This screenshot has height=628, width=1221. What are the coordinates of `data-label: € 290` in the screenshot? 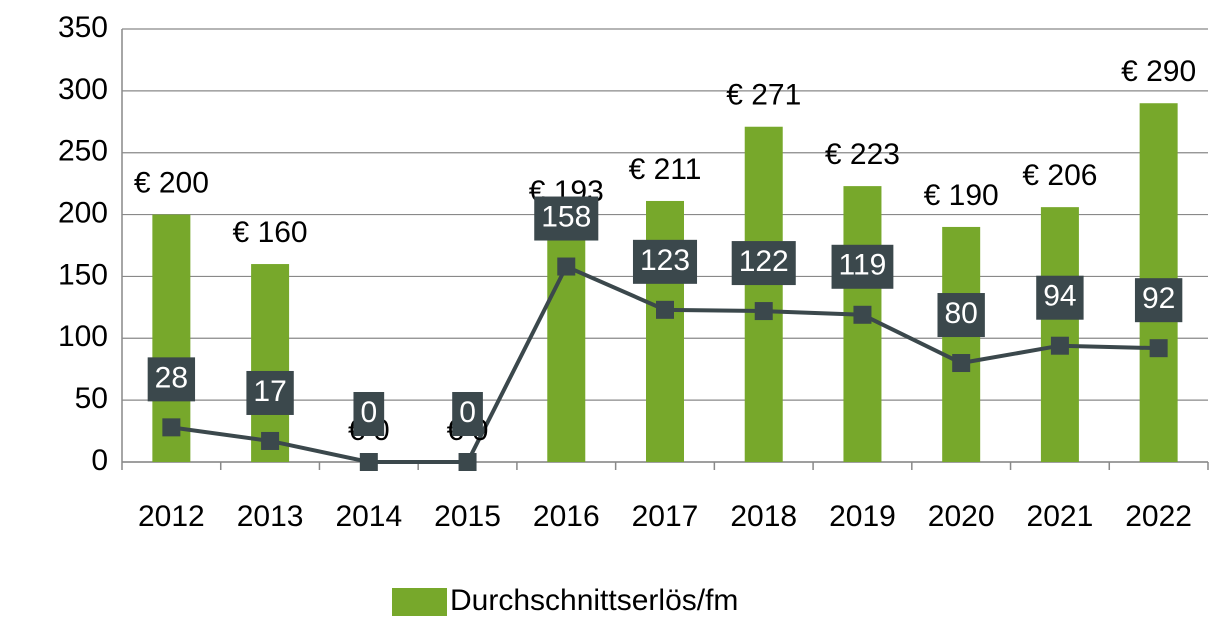 It's located at (1158, 71).